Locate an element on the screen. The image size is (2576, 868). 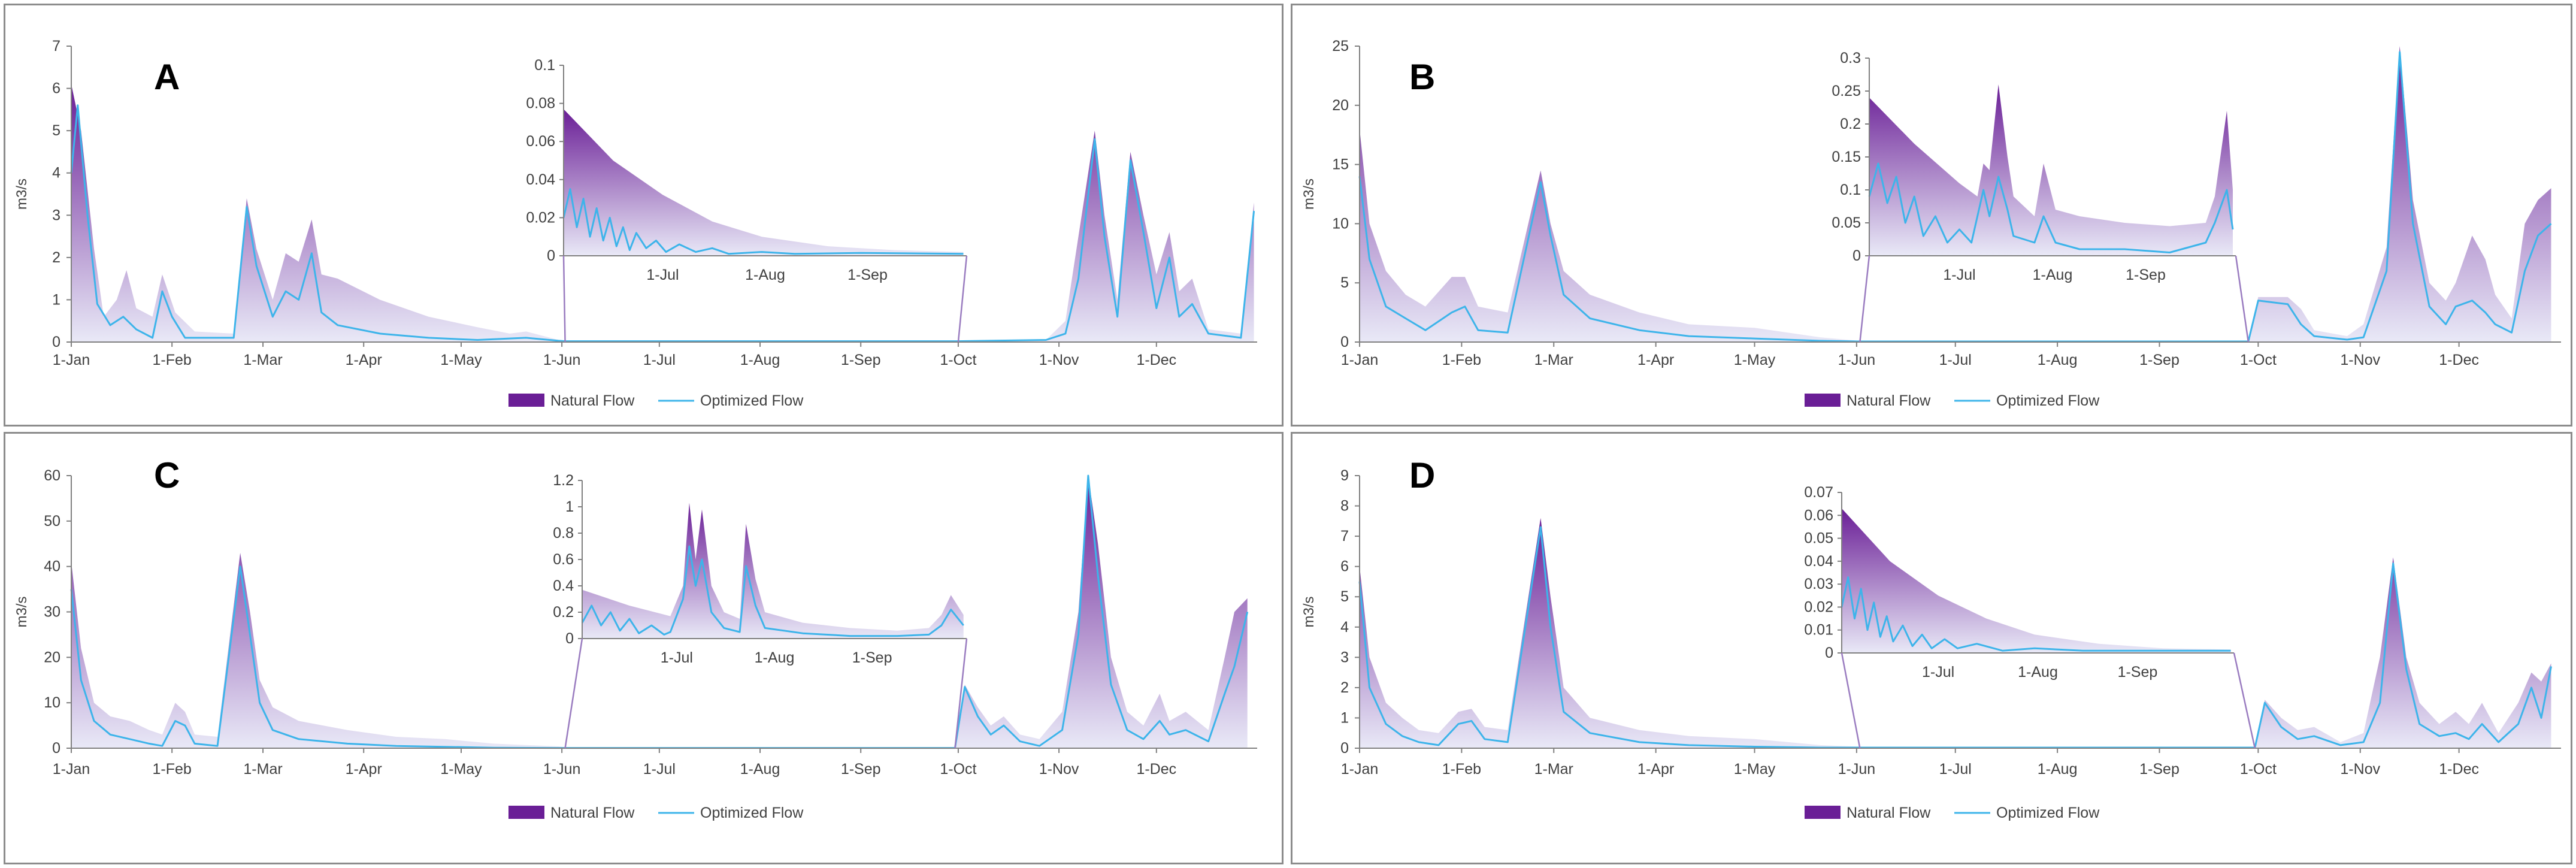
inset-y-tick-label: 0.2 is located at coordinates (563, 612).